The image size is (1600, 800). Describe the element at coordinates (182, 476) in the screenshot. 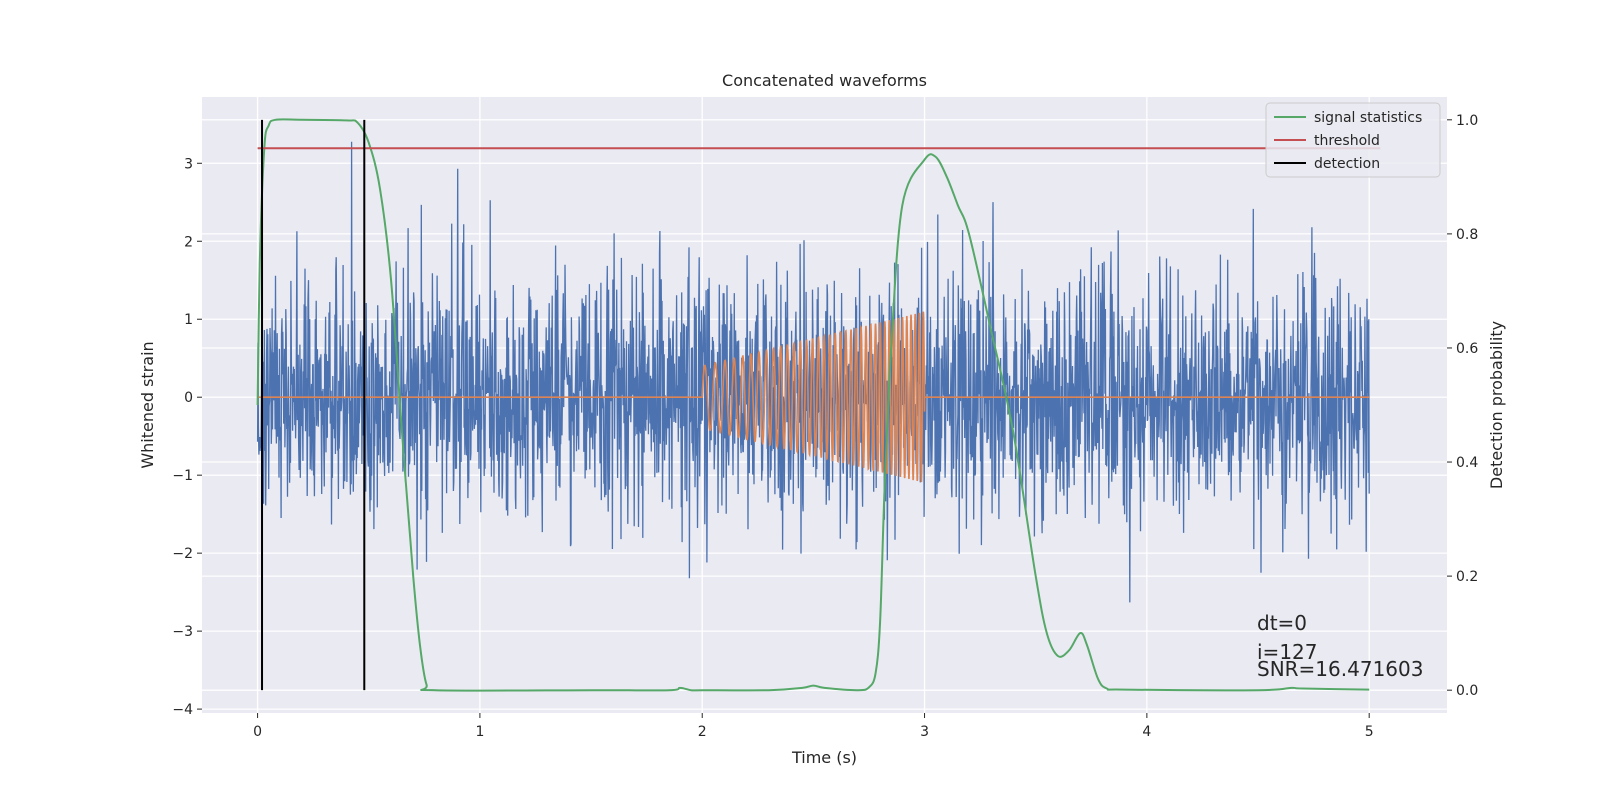

I see `y-tick-label: −1` at that location.